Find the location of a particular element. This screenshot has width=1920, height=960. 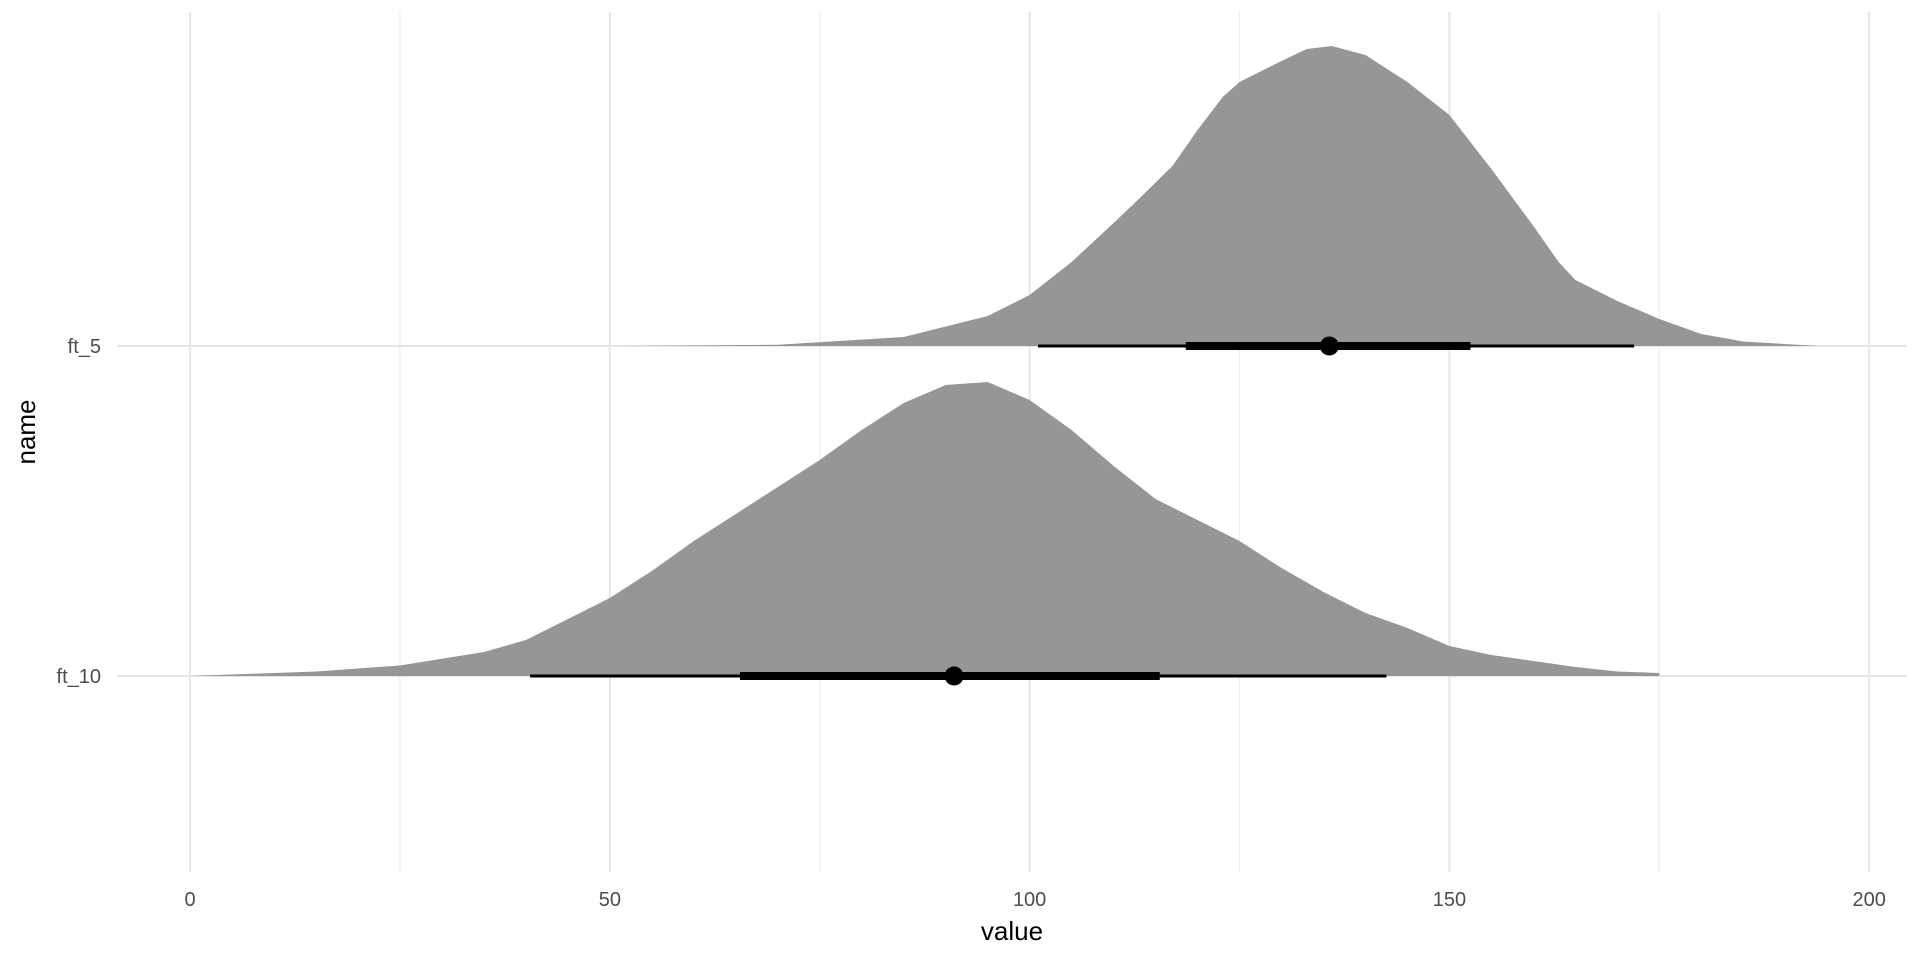

x-tick-label: 0 is located at coordinates (189, 900).